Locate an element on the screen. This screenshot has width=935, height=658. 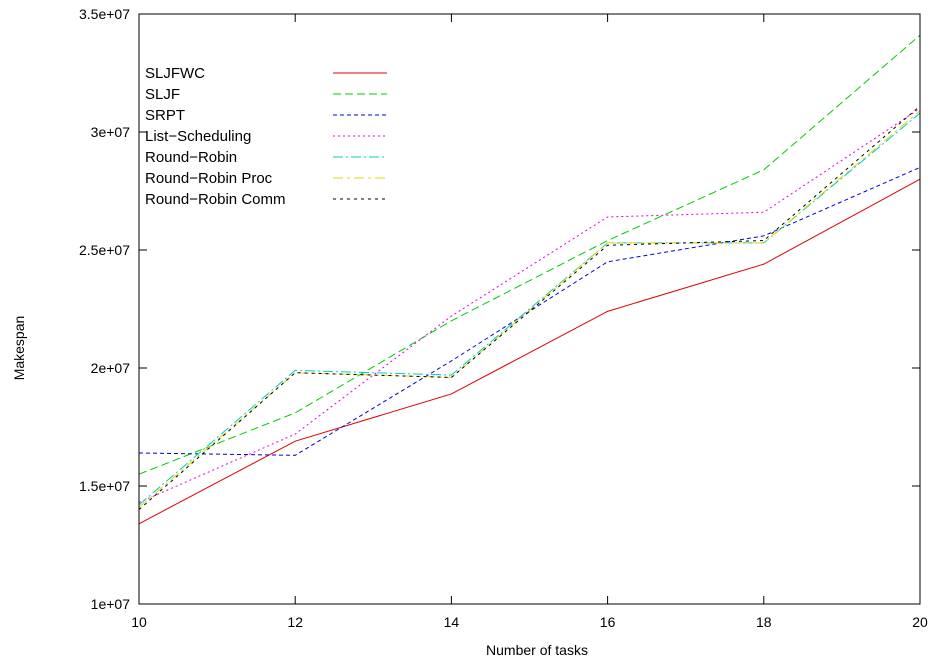
x-tick-label: 20 is located at coordinates (920, 622).